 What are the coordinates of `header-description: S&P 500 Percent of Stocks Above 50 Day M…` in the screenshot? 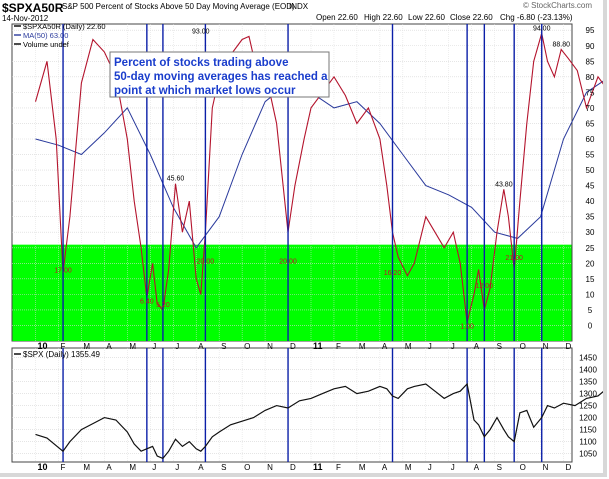 It's located at (178, 6).